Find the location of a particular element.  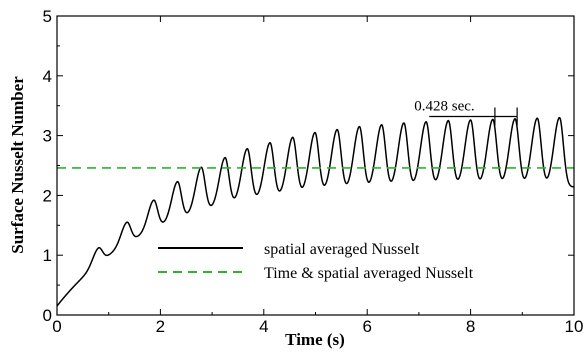

x-tick-label: 10 is located at coordinates (574, 326).